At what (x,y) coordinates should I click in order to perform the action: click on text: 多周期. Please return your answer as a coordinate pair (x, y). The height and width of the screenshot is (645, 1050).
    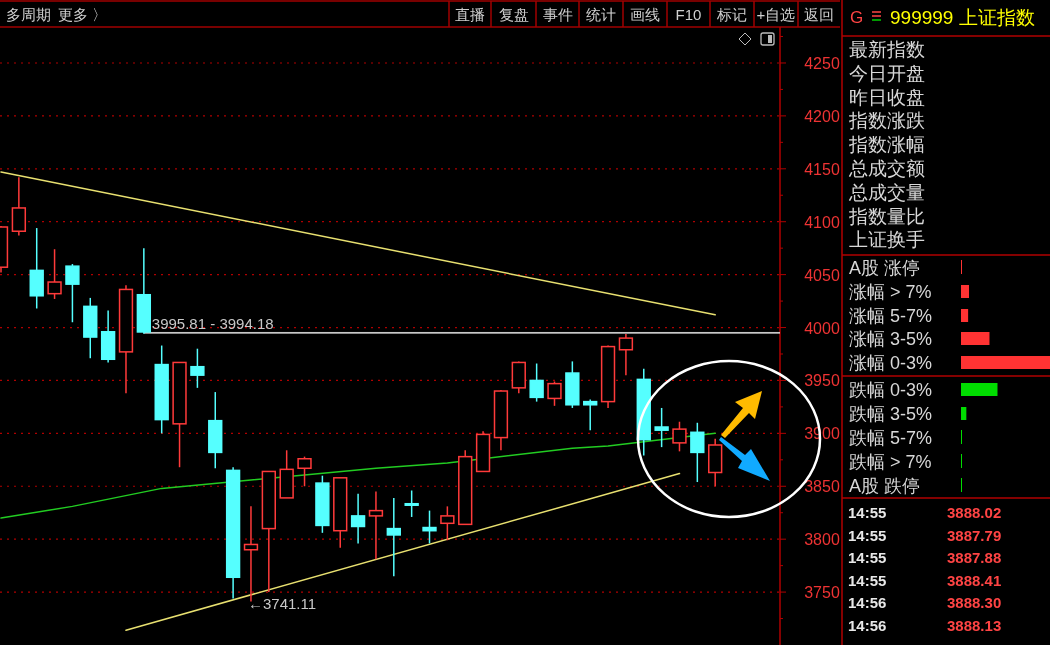
    Looking at the image, I should click on (28, 14).